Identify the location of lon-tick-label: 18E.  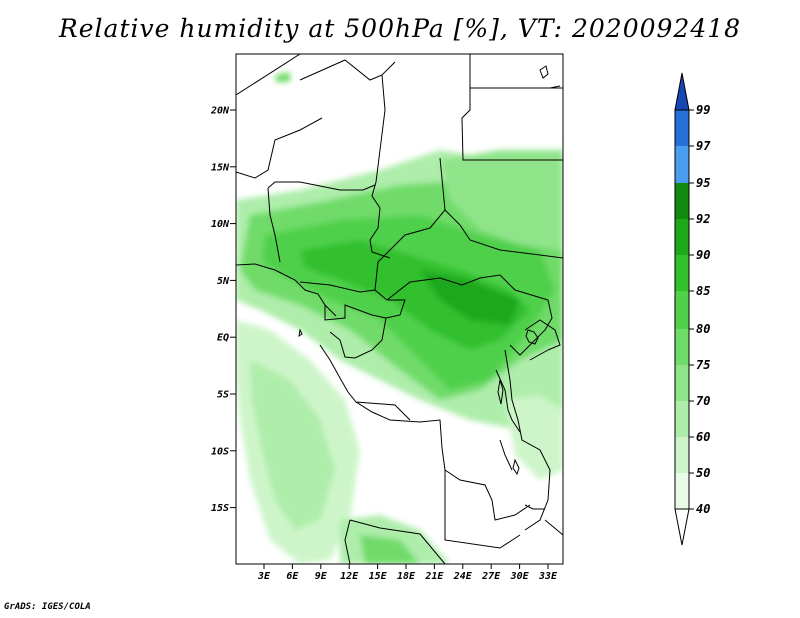
(406, 576).